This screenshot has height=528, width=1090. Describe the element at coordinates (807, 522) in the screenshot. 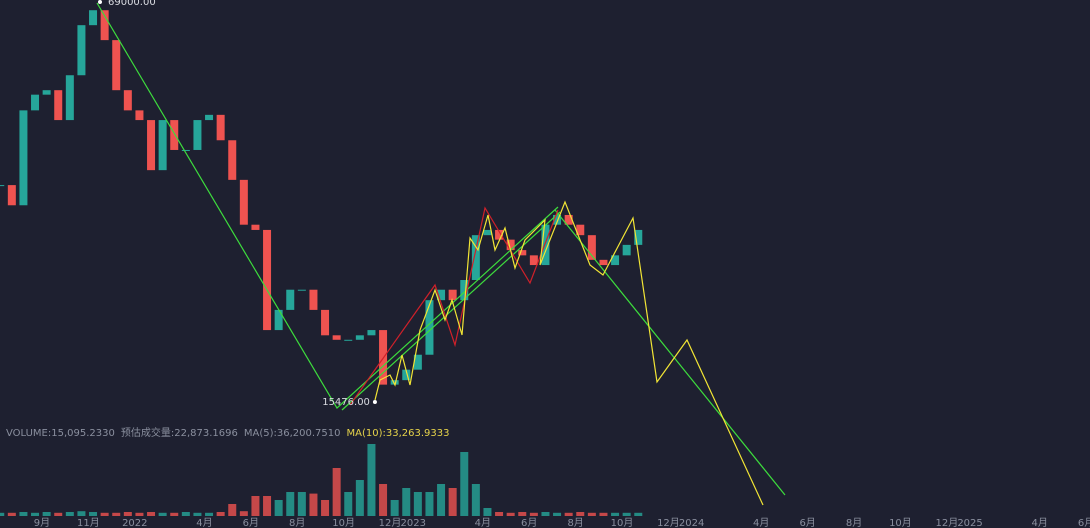

I see `x-tick-label: 6月` at that location.